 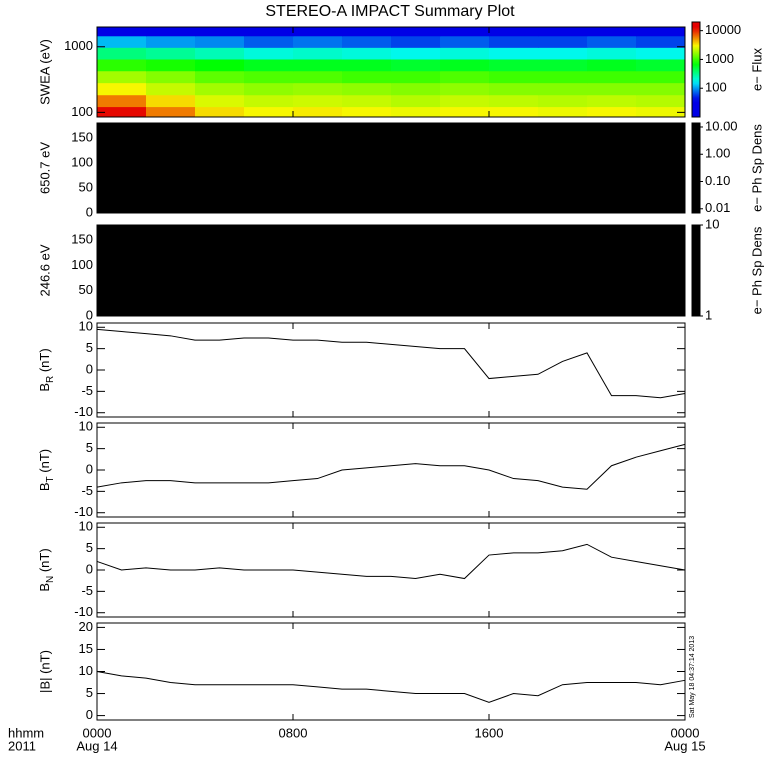 I want to click on colorbar-tick-label: 10, so click(x=712, y=223).